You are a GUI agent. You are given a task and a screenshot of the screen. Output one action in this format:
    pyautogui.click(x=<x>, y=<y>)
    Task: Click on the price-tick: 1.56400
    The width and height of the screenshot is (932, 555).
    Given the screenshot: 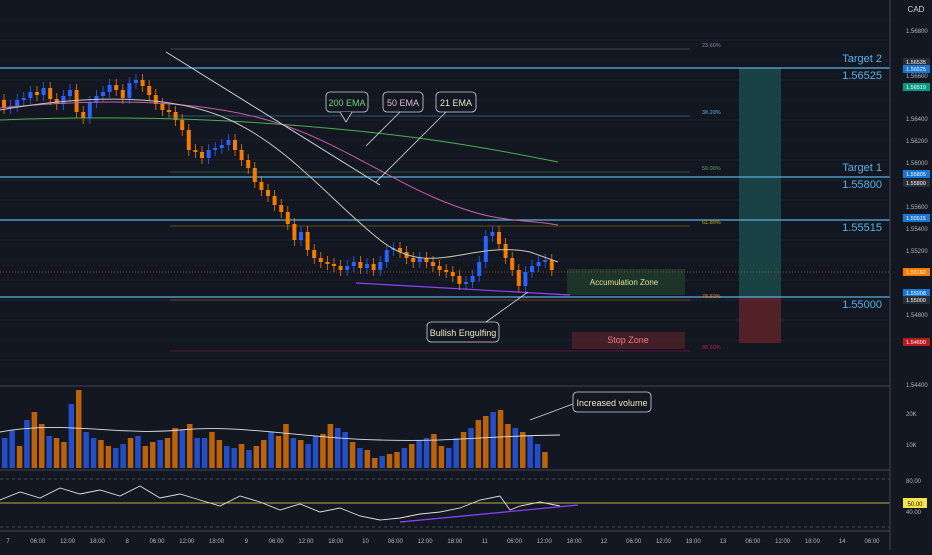 What is the action you would take?
    pyautogui.click(x=917, y=120)
    